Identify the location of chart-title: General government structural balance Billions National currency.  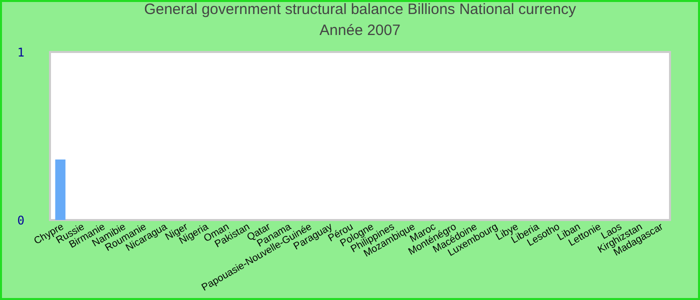
(360, 9).